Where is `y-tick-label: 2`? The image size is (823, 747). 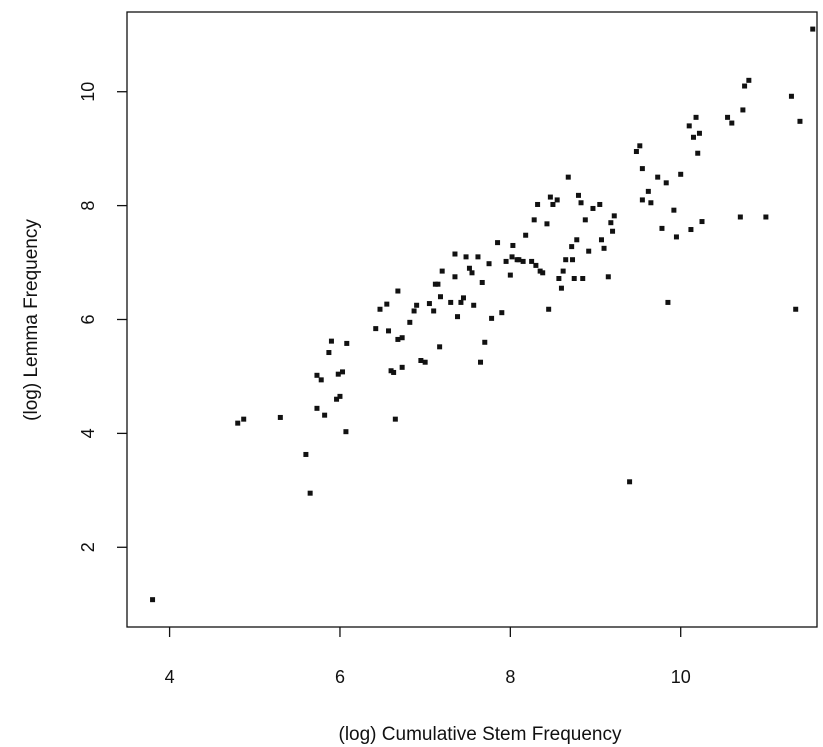 y-tick-label: 2 is located at coordinates (88, 547).